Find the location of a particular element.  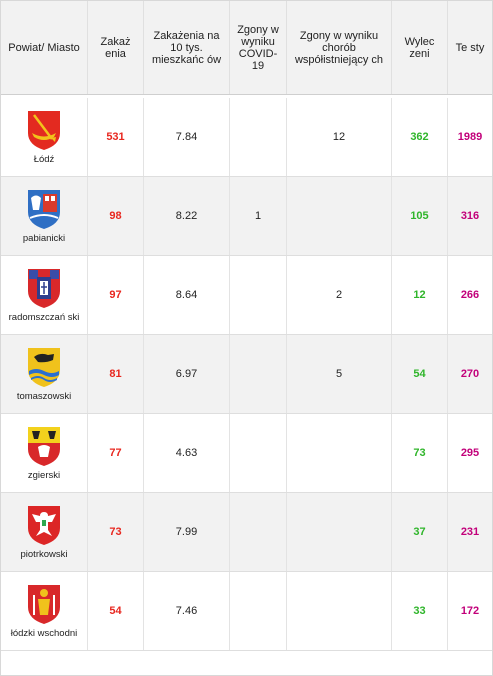

region-name: pabianicki is located at coordinates (44, 238).